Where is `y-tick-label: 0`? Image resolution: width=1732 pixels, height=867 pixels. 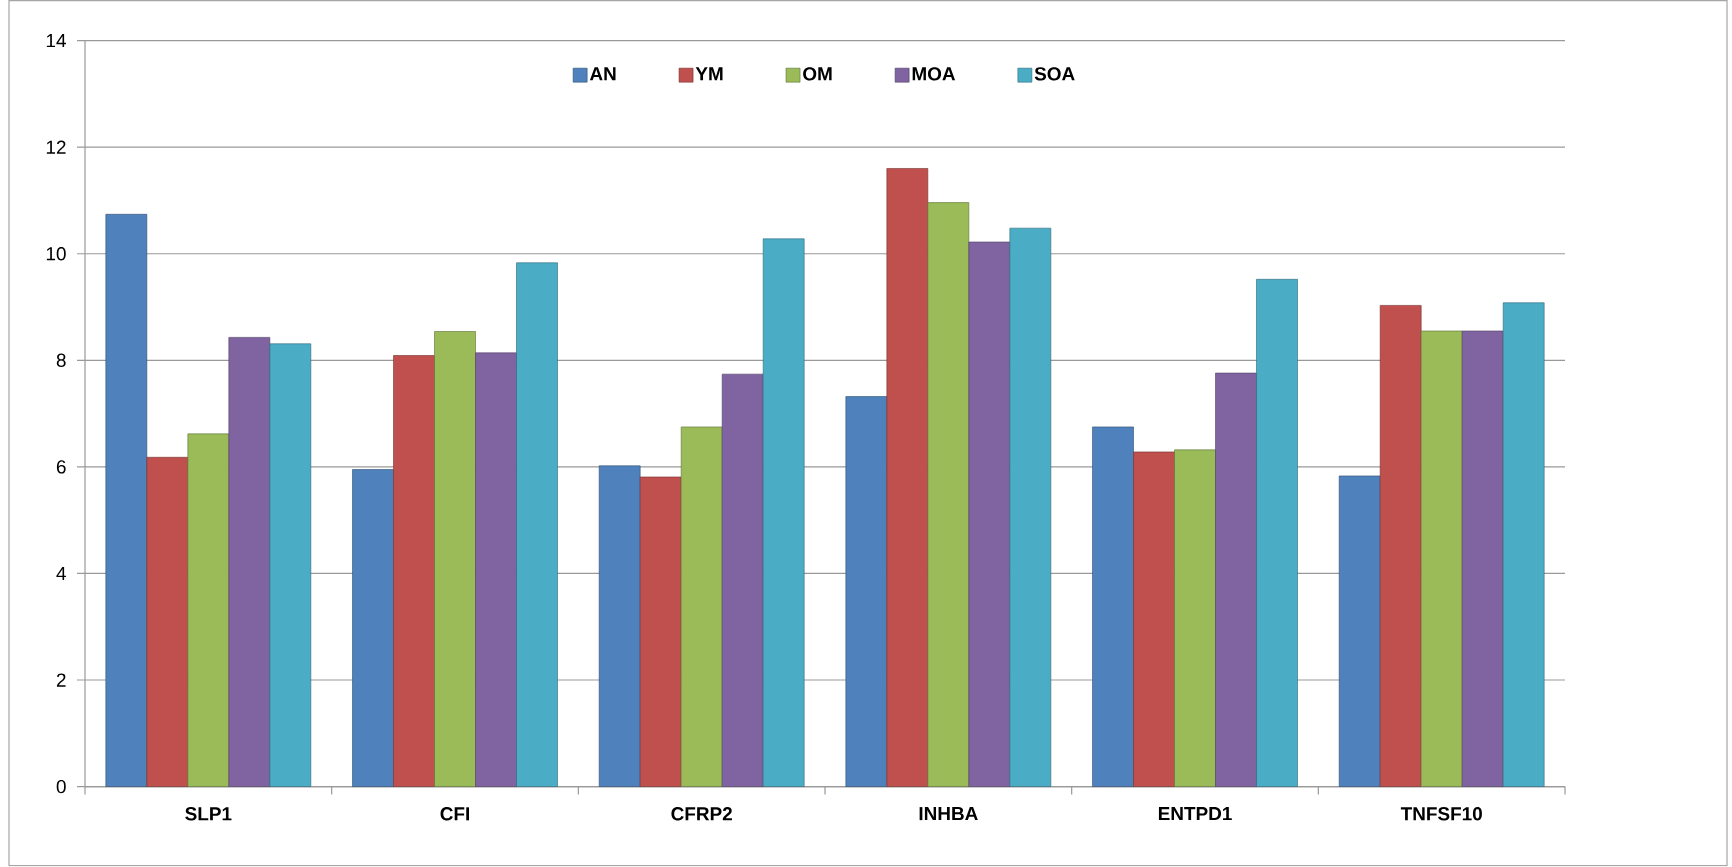
y-tick-label: 0 is located at coordinates (61, 787).